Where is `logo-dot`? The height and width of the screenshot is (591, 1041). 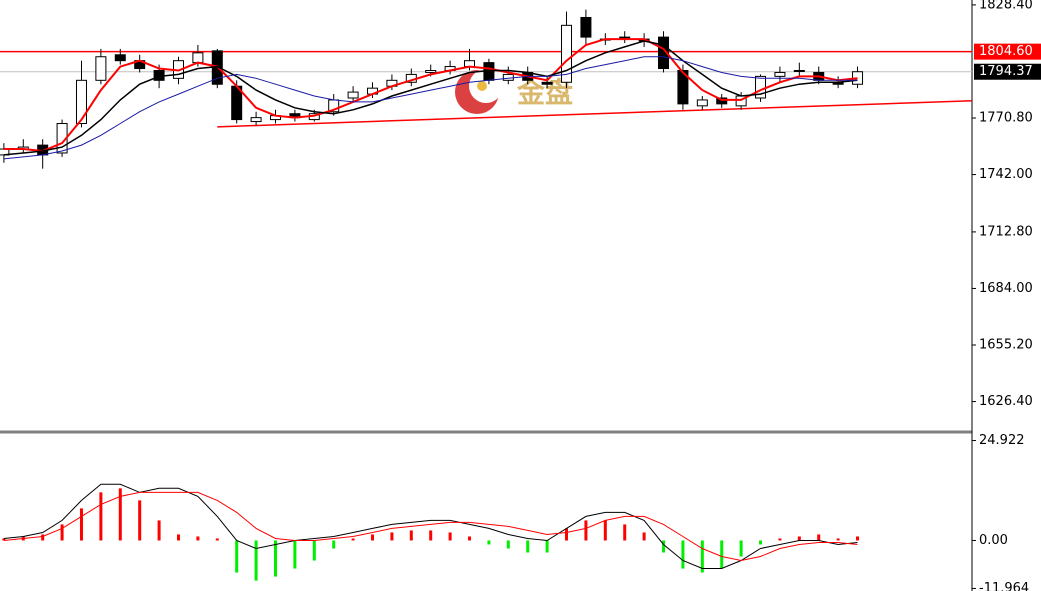
logo-dot is located at coordinates (482, 86).